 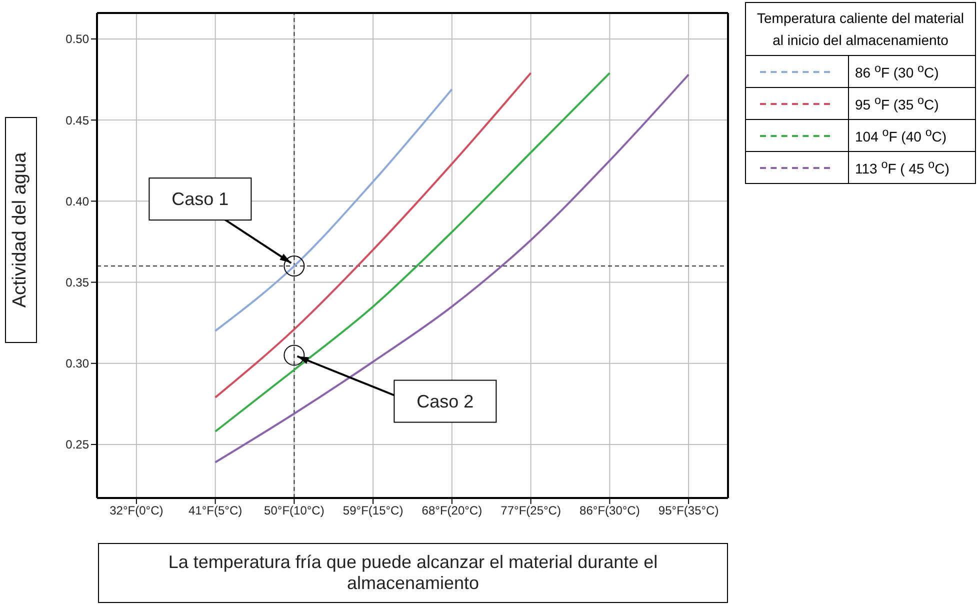 I want to click on x-tick-label: 41°F(5°C), so click(x=215, y=511).